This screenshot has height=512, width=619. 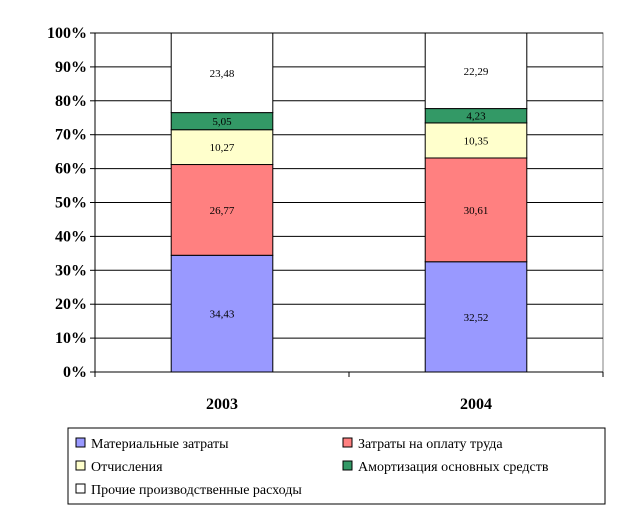 What do you see at coordinates (476, 117) in the screenshot?
I see `data-label: 4,23` at bounding box center [476, 117].